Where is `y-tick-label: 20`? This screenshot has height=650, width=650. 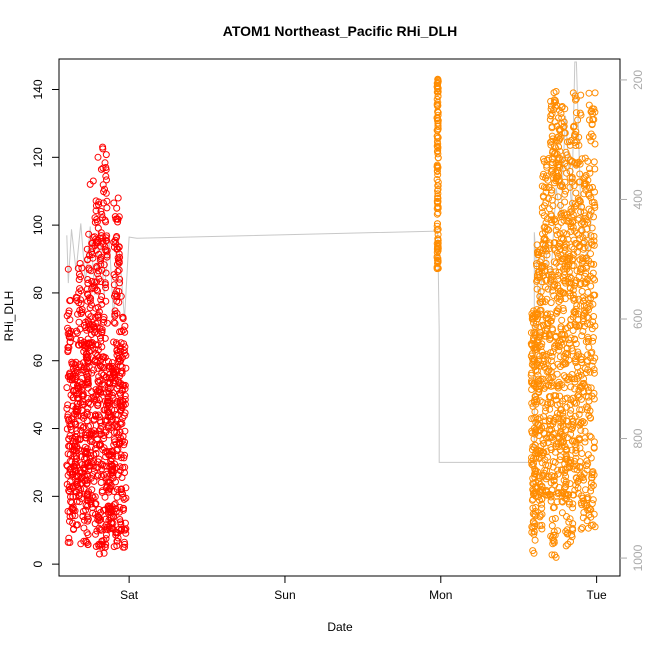 y-tick-label: 20 is located at coordinates (38, 496).